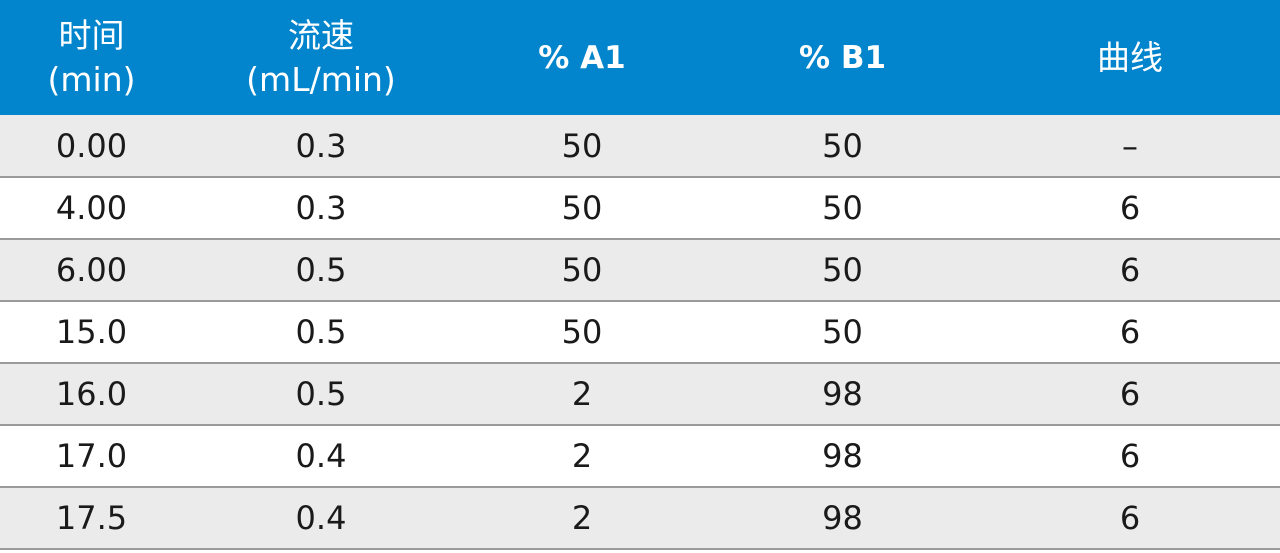 The height and width of the screenshot is (553, 1280). What do you see at coordinates (321, 35) in the screenshot?
I see `header-flow-rate-label: 流速` at bounding box center [321, 35].